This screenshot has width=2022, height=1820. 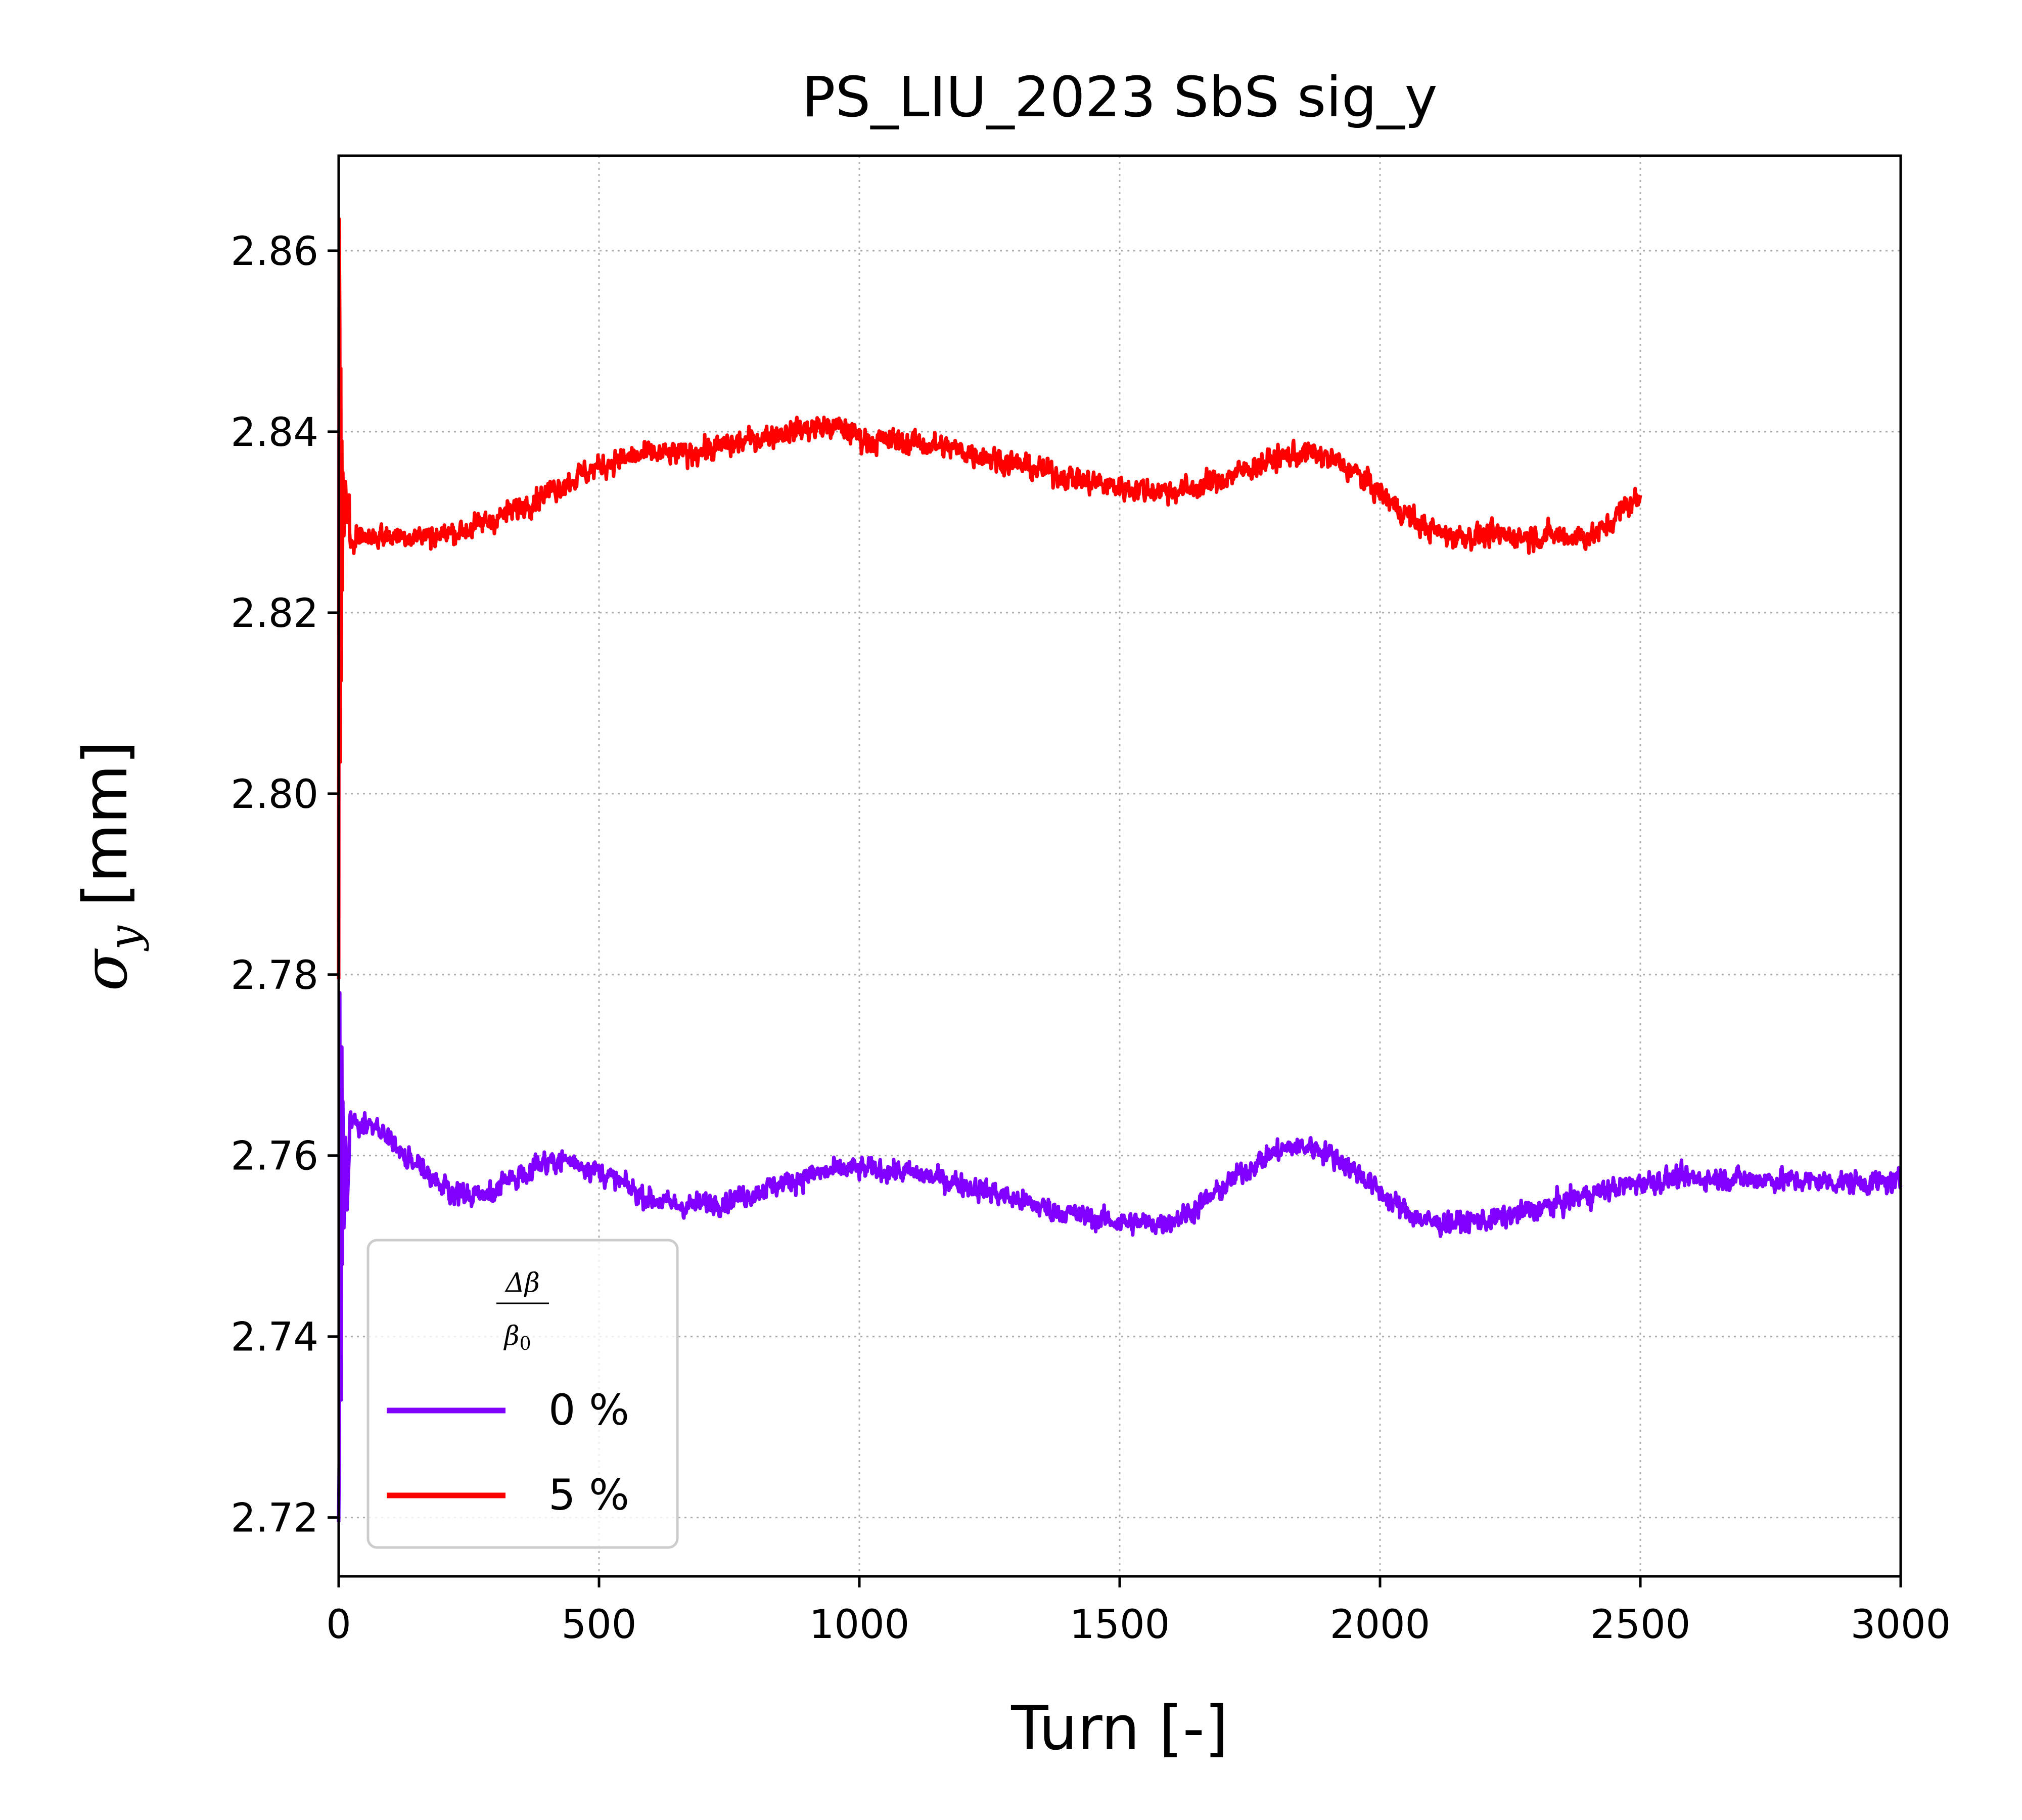 I want to click on legend-title-denominator: β0, so click(x=517, y=1337).